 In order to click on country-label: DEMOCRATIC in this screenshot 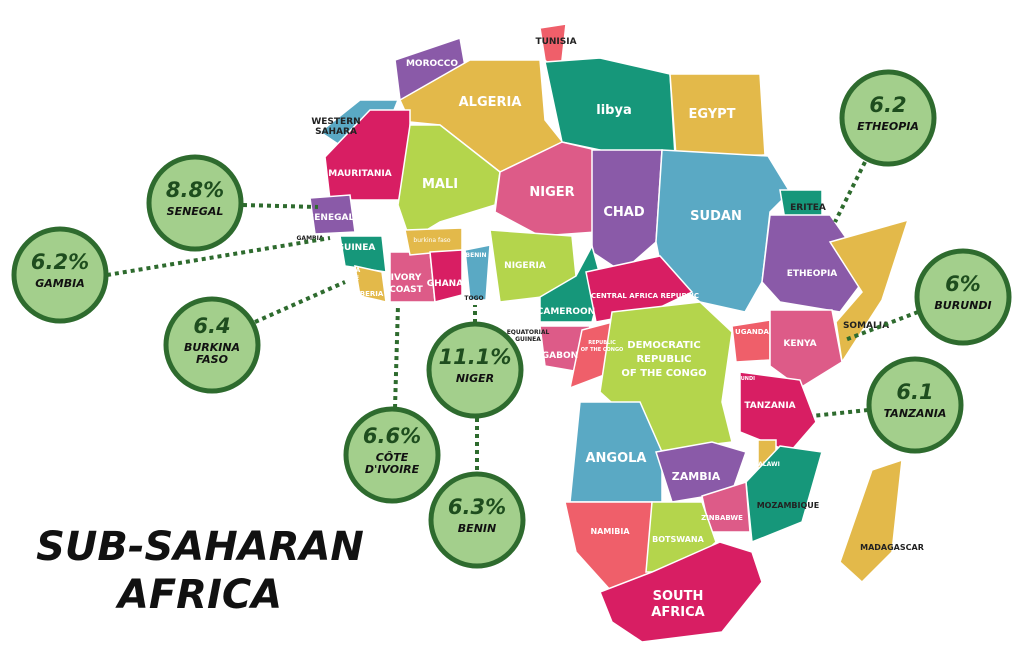, I will do `click(663, 345)`.